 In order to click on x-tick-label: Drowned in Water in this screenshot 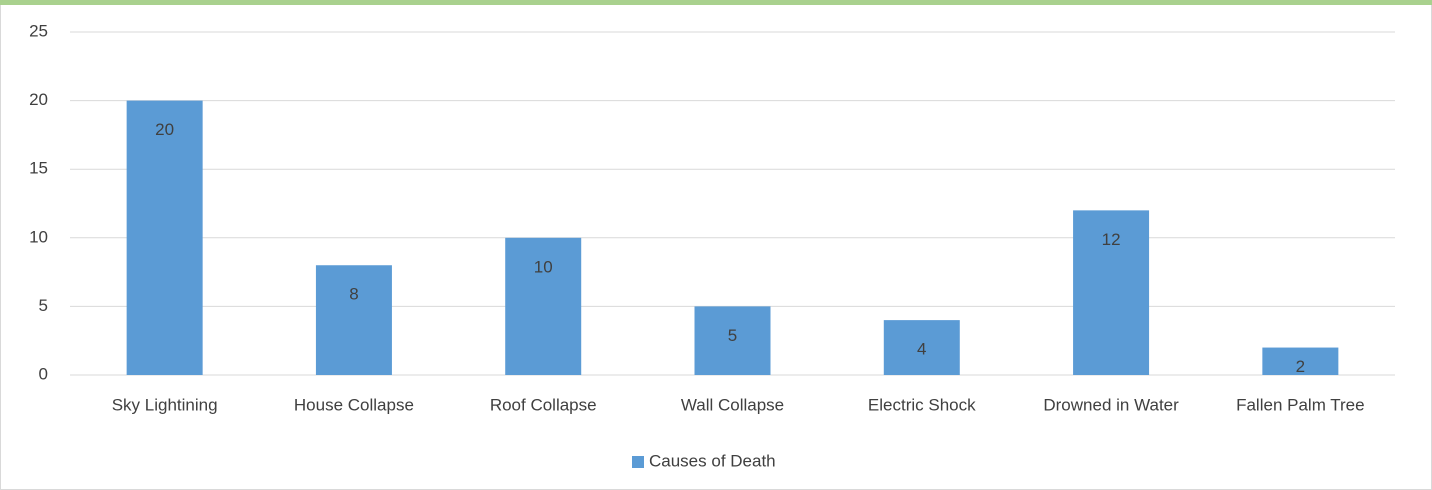, I will do `click(1111, 404)`.